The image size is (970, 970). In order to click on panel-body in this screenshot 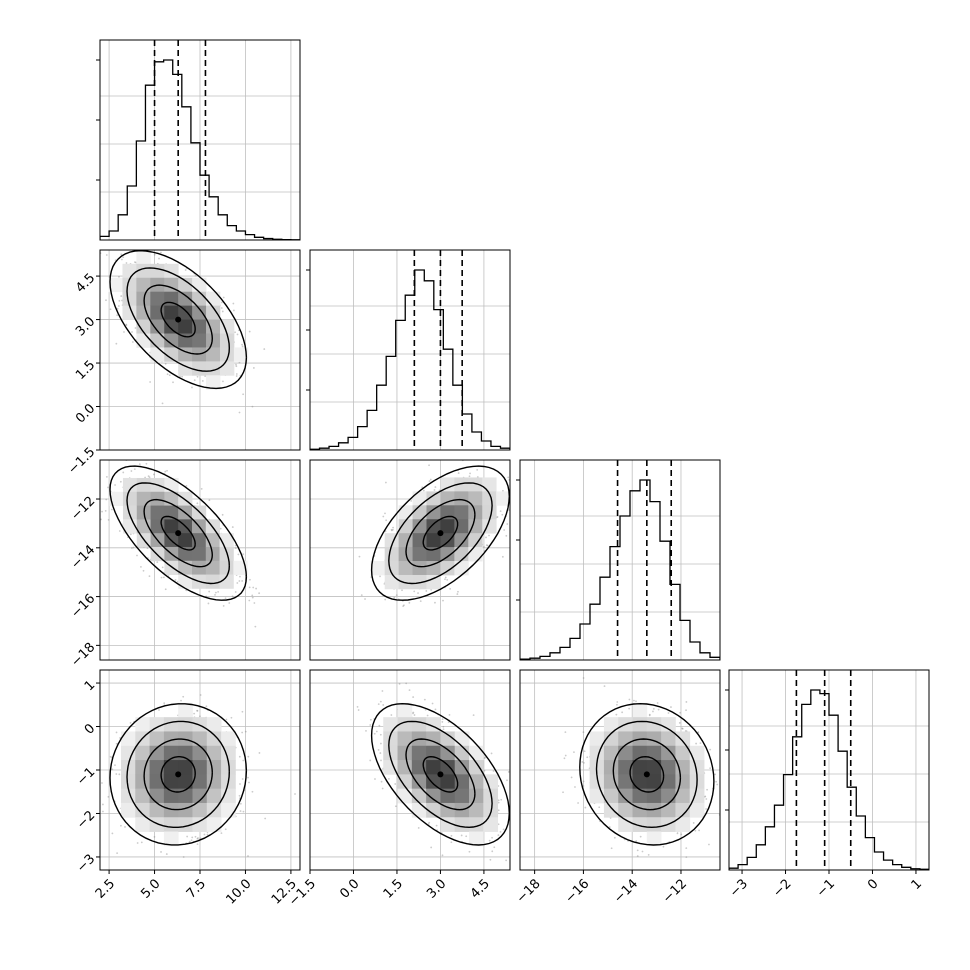, I will do `click(192, 545)`.